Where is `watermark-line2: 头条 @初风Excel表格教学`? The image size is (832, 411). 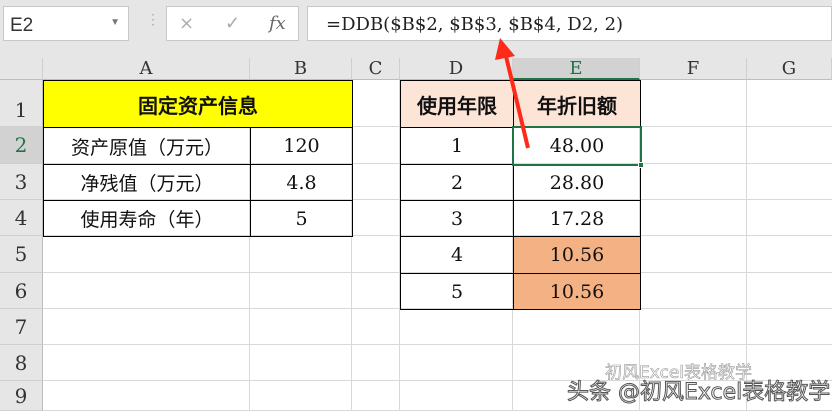
watermark-line2: 头条 @初风Excel表格教学 is located at coordinates (698, 393).